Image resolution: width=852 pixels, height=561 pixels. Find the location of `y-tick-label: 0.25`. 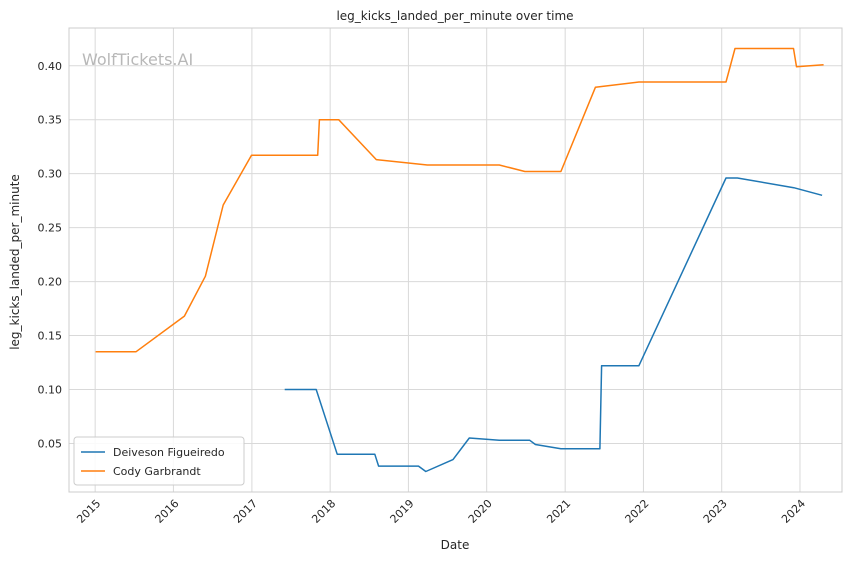

y-tick-label: 0.25 is located at coordinates (50, 228).